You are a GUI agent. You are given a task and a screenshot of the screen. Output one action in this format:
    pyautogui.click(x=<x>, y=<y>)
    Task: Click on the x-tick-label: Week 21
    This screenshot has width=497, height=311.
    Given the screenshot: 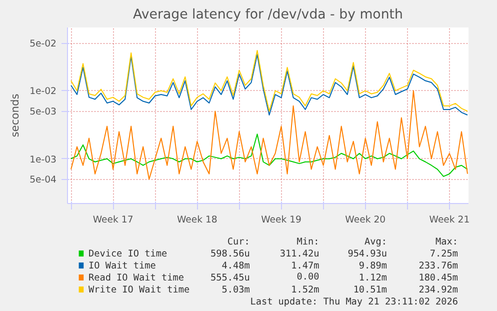 What is the action you would take?
    pyautogui.click(x=449, y=220)
    